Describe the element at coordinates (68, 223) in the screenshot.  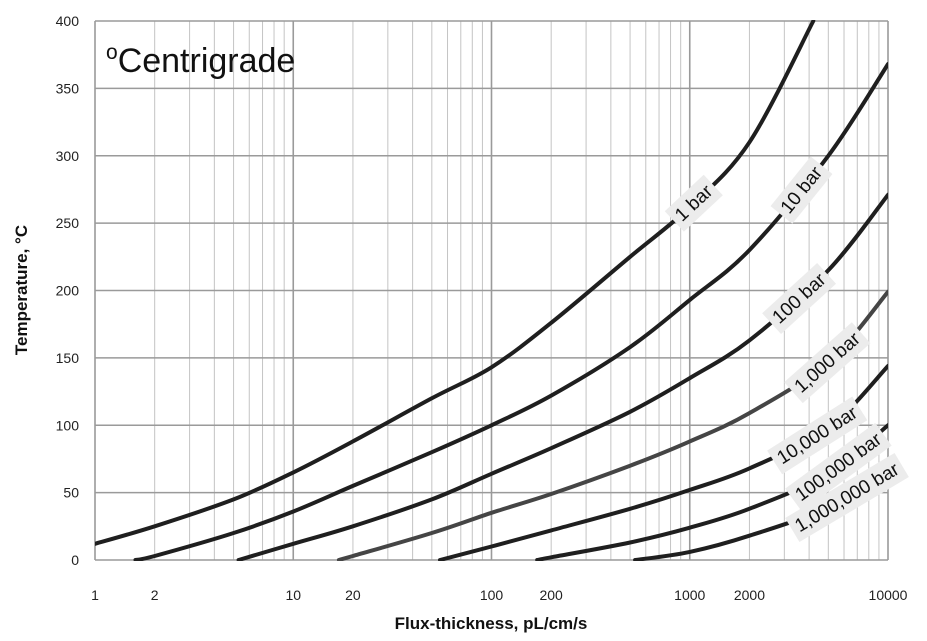
I see `y-tick-label: 250` at that location.